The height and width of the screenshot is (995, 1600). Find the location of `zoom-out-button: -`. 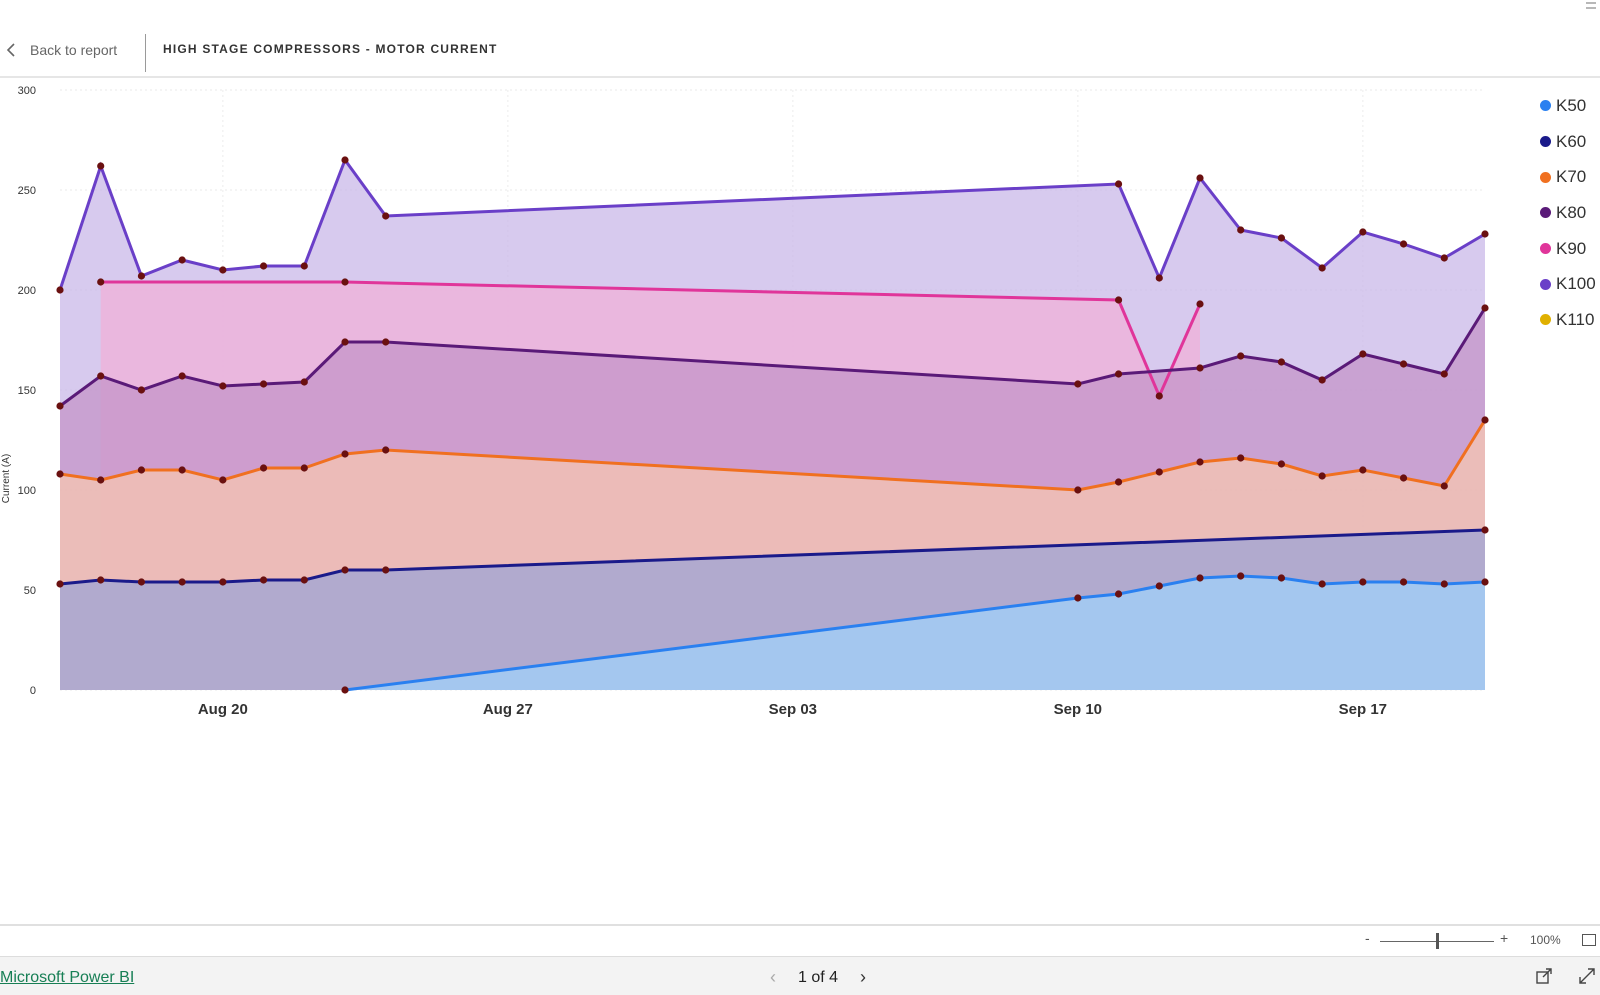

zoom-out-button: - is located at coordinates (1367, 938).